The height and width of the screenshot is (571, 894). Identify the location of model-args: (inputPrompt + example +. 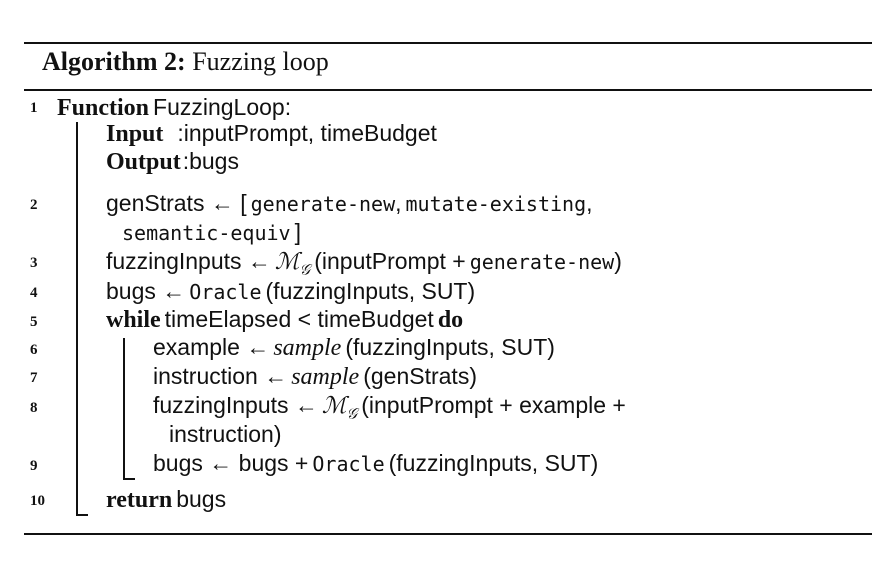
(493, 405).